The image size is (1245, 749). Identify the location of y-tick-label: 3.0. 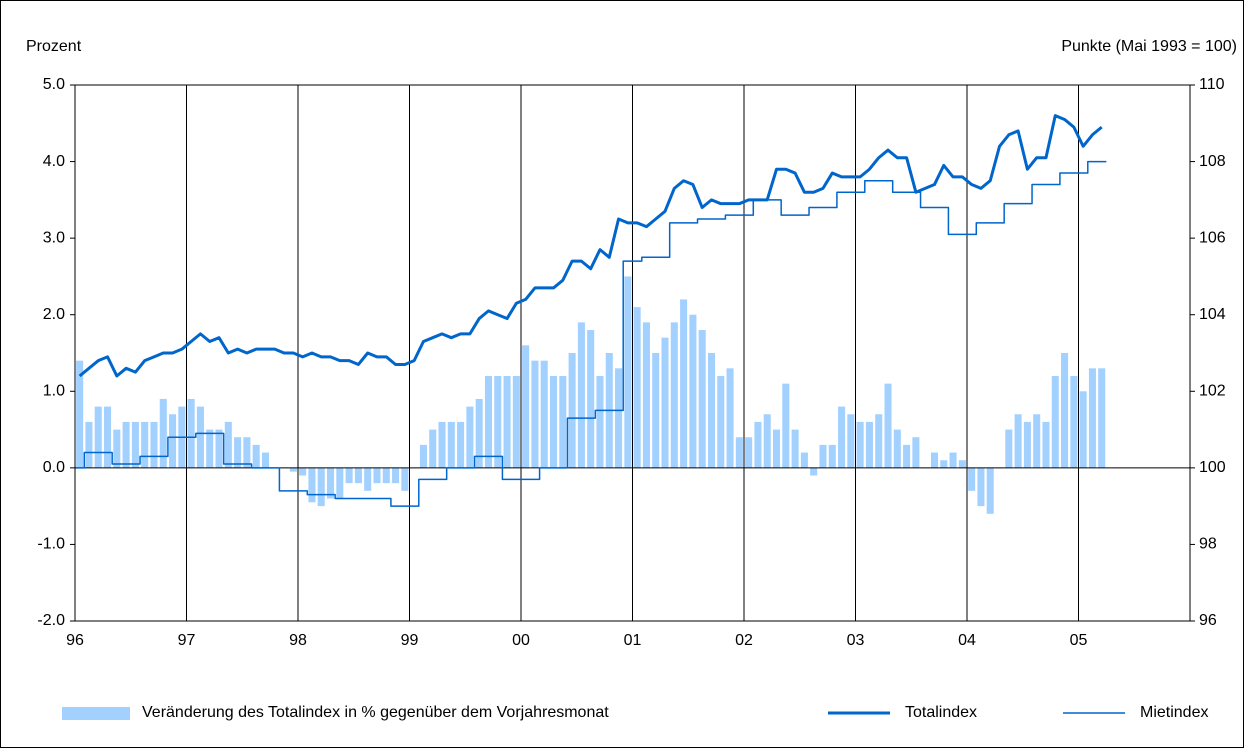
(54, 237).